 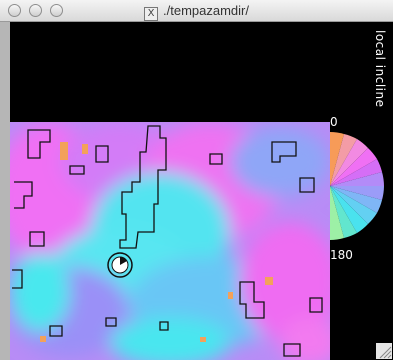 I want to click on window-title: ./tempazamdir/, so click(x=206, y=10).